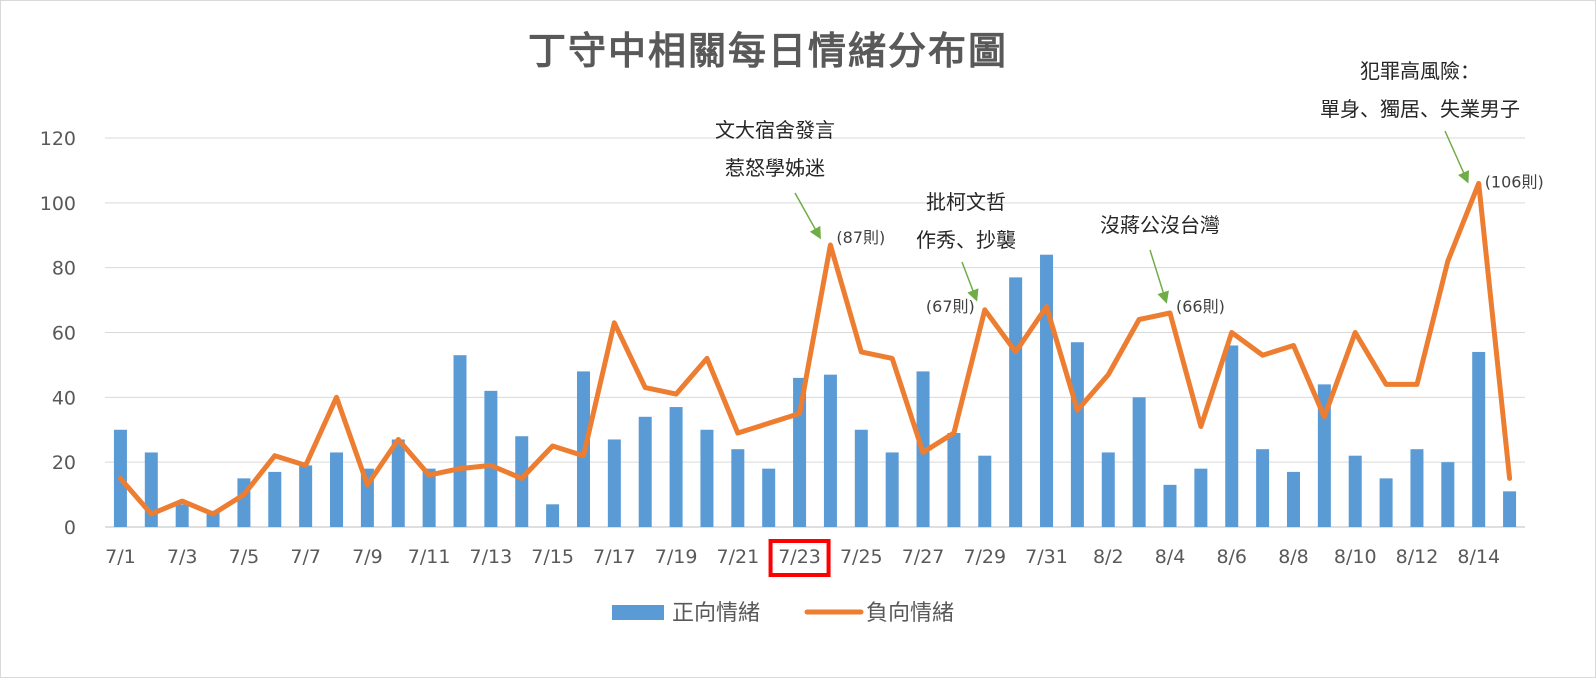 This screenshot has height=678, width=1596. What do you see at coordinates (1263, 488) in the screenshot?
I see `bar-8/7` at bounding box center [1263, 488].